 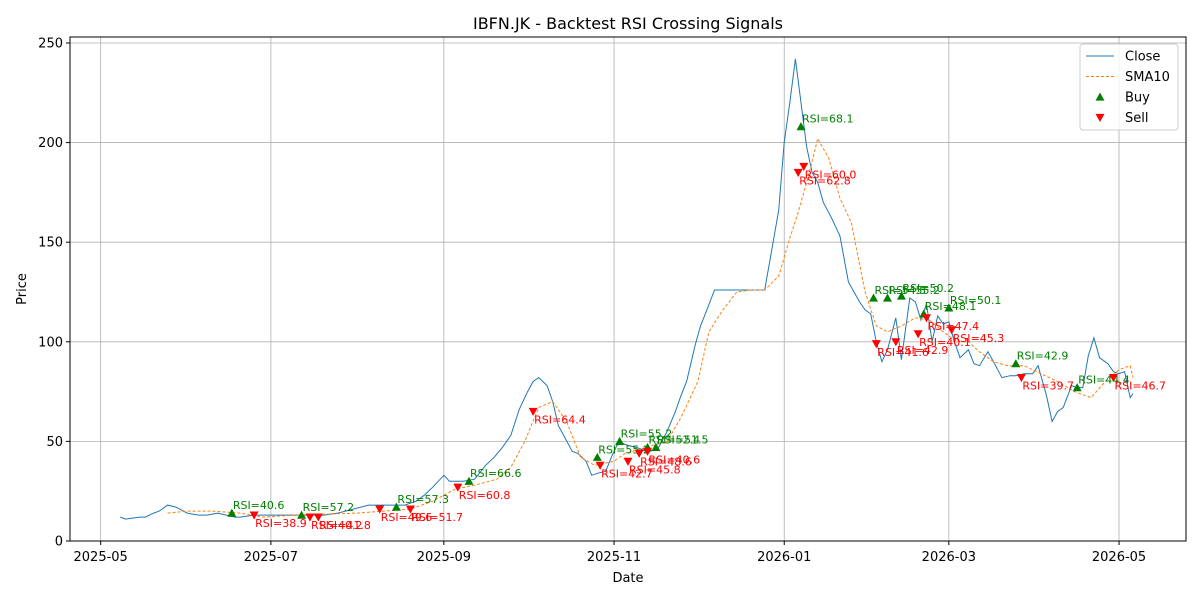 What do you see at coordinates (101, 557) in the screenshot?
I see `x-tick-label: 2025-05` at bounding box center [101, 557].